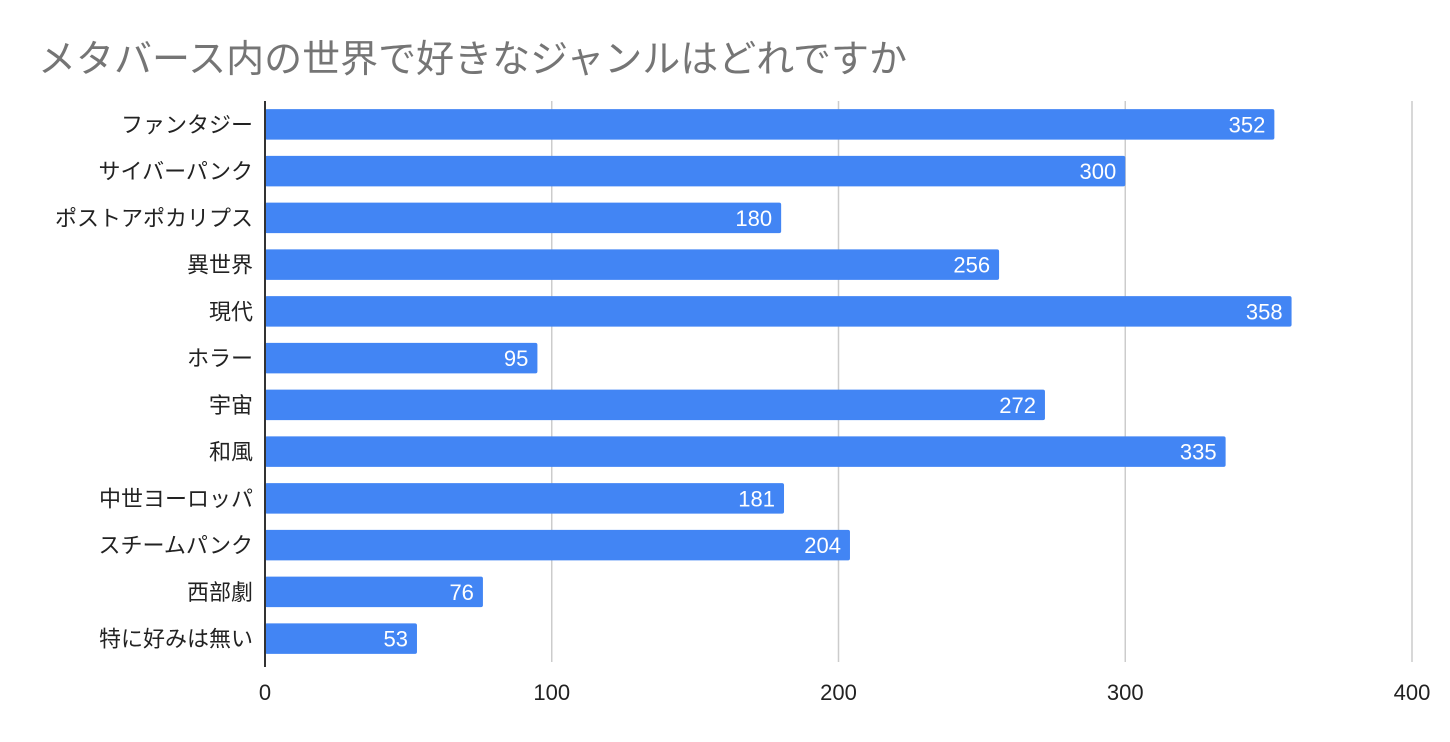 Image resolution: width=1450 pixels, height=742 pixels. I want to click on data-label: 181, so click(756, 498).